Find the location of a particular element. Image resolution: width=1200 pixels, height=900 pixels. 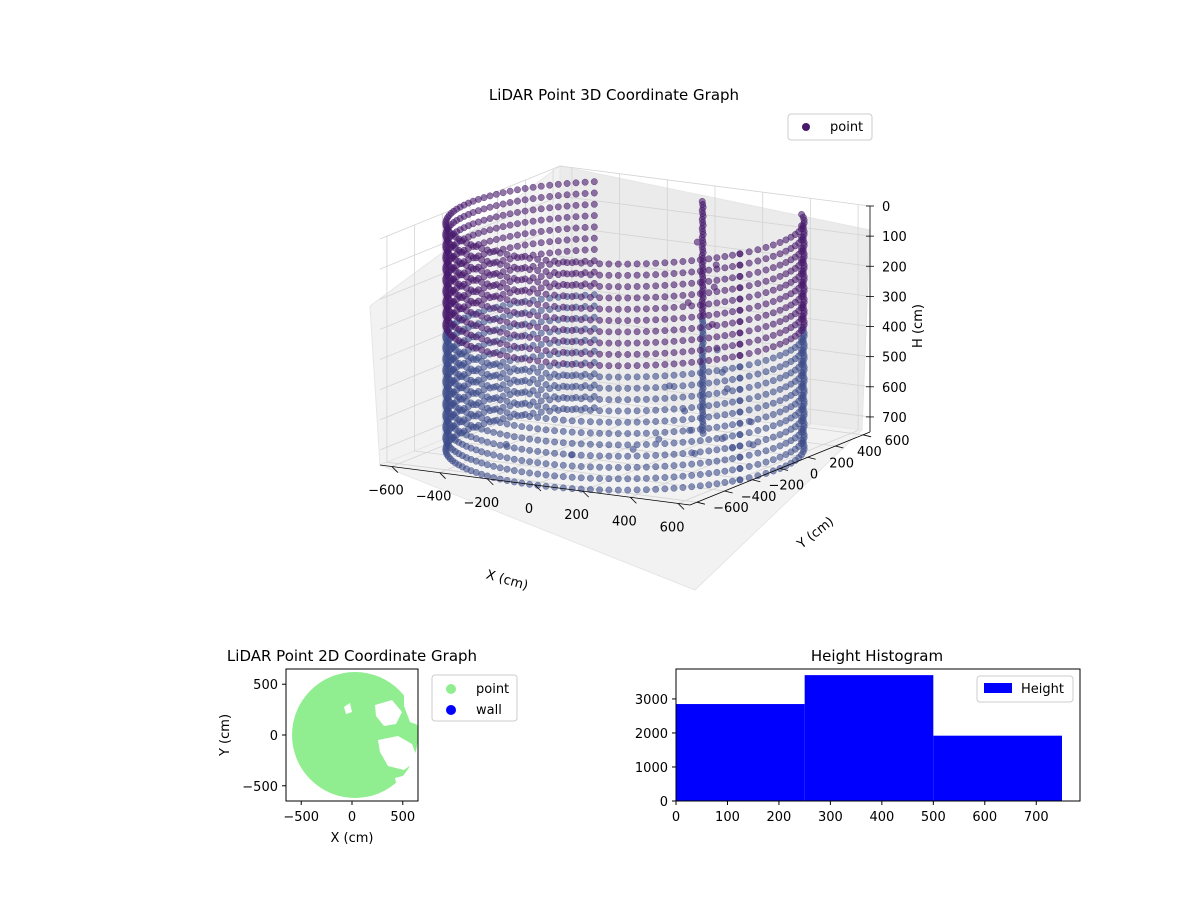

x-tick-3d is located at coordinates (490, 482).